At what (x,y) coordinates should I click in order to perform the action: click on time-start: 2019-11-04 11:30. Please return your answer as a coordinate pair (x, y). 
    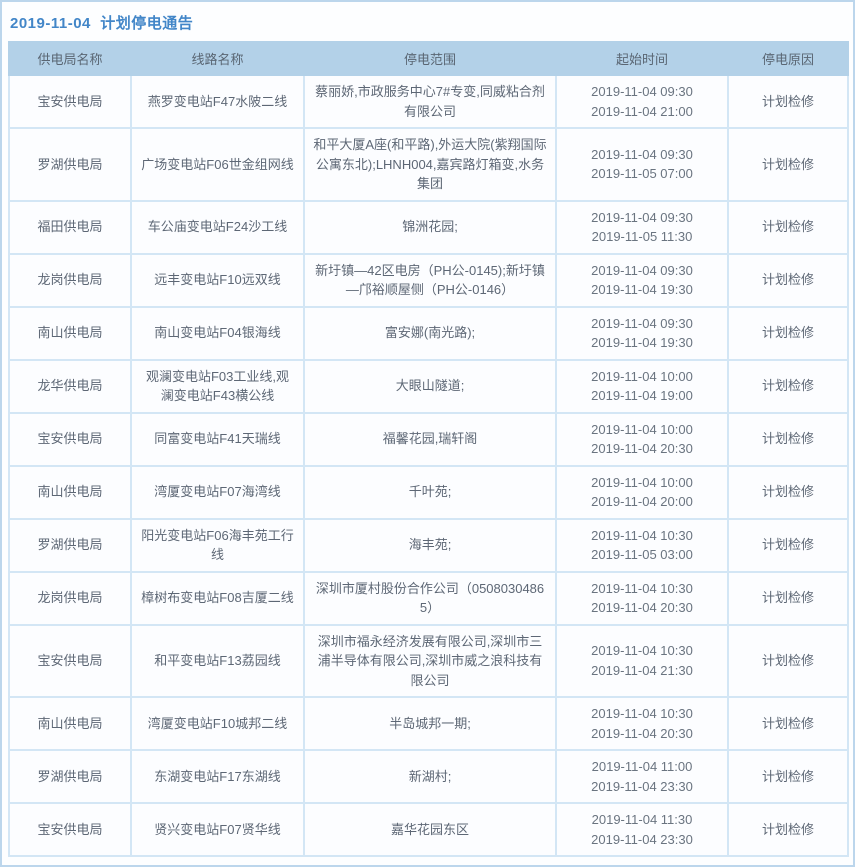
    Looking at the image, I should click on (642, 819).